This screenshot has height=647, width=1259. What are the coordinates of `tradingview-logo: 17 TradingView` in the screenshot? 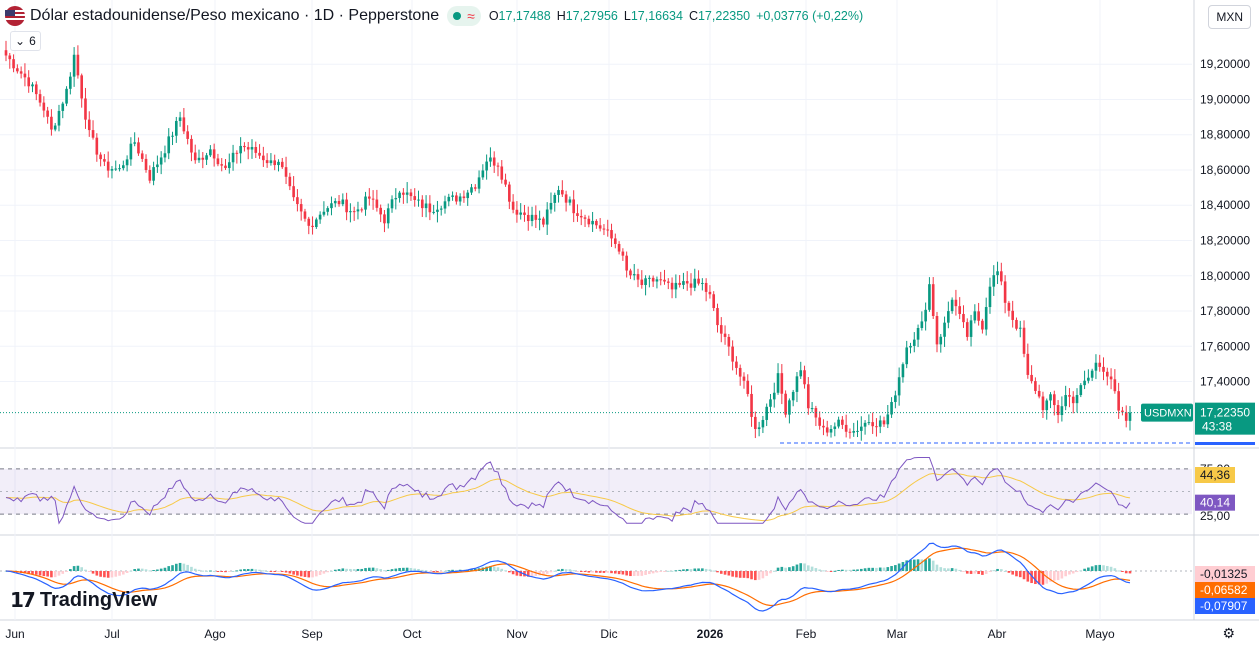 It's located at (83, 600).